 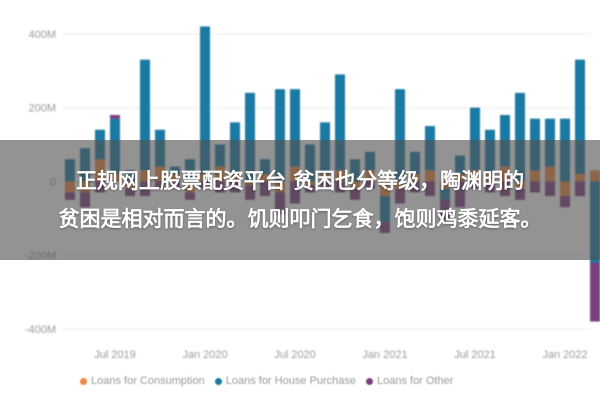 I want to click on overlay-line-2: 贫困是相对而言的。饥则叩门乞食，饱则鸡黍延客。, so click(x=300, y=219).